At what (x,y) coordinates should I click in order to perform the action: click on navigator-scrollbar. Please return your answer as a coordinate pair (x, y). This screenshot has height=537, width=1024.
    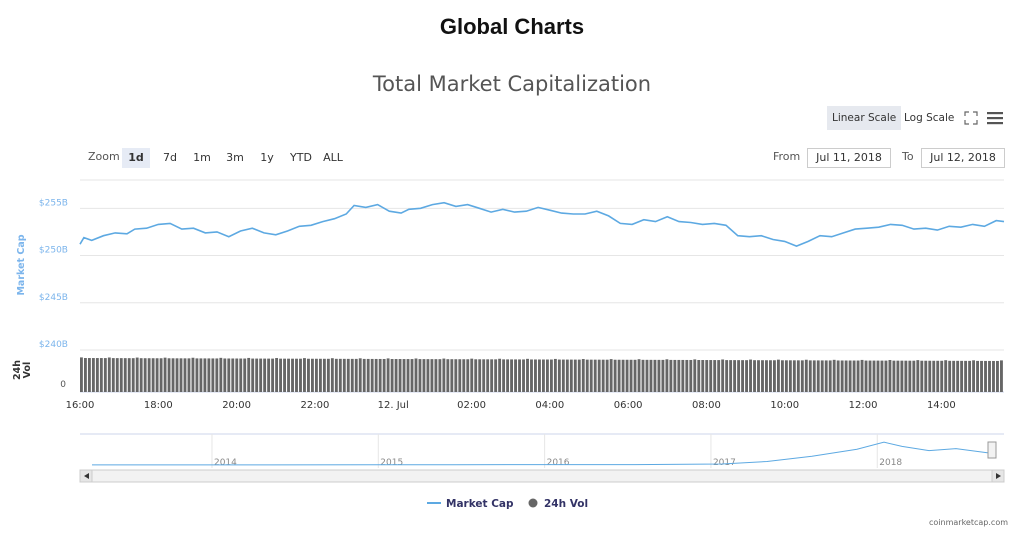
    Looking at the image, I should click on (542, 476).